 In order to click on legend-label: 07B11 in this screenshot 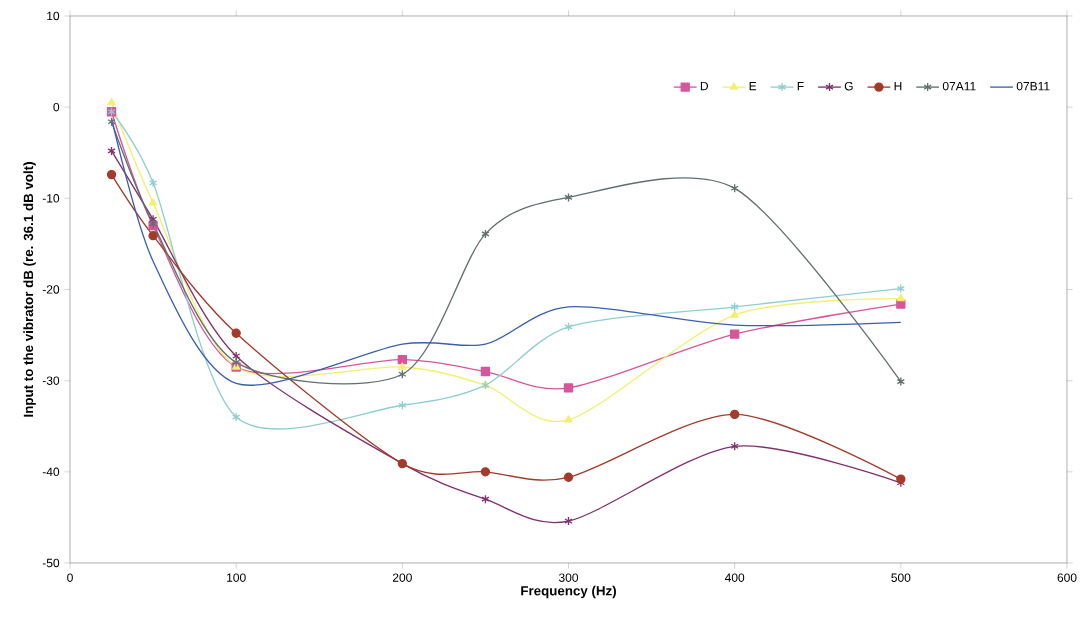, I will do `click(1033, 86)`.